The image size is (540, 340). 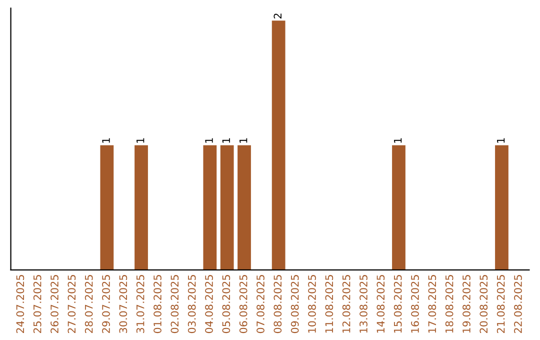 I want to click on x-tick-label: 15.08.2025, so click(x=398, y=304).